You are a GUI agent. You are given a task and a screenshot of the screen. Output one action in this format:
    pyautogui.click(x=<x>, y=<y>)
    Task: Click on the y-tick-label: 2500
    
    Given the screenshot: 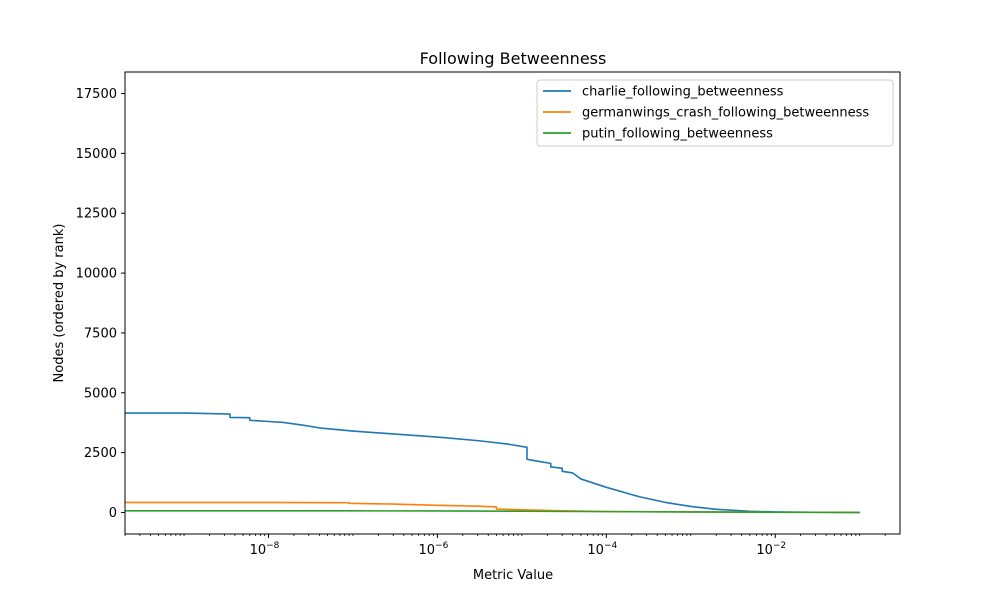 What is the action you would take?
    pyautogui.click(x=100, y=453)
    